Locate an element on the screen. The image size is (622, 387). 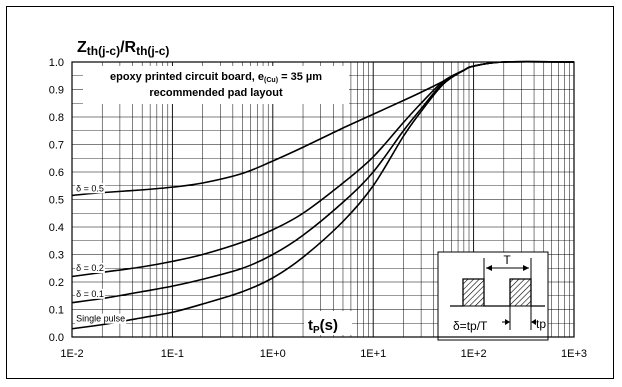
x-tick-label: 1E+1 is located at coordinates (373, 354).